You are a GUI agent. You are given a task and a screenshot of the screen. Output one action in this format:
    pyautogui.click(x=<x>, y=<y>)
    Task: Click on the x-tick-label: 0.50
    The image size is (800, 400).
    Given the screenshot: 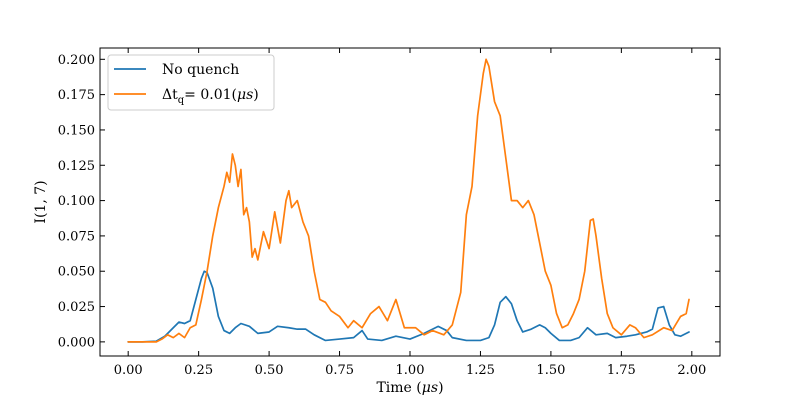 What is the action you would take?
    pyautogui.click(x=269, y=370)
    